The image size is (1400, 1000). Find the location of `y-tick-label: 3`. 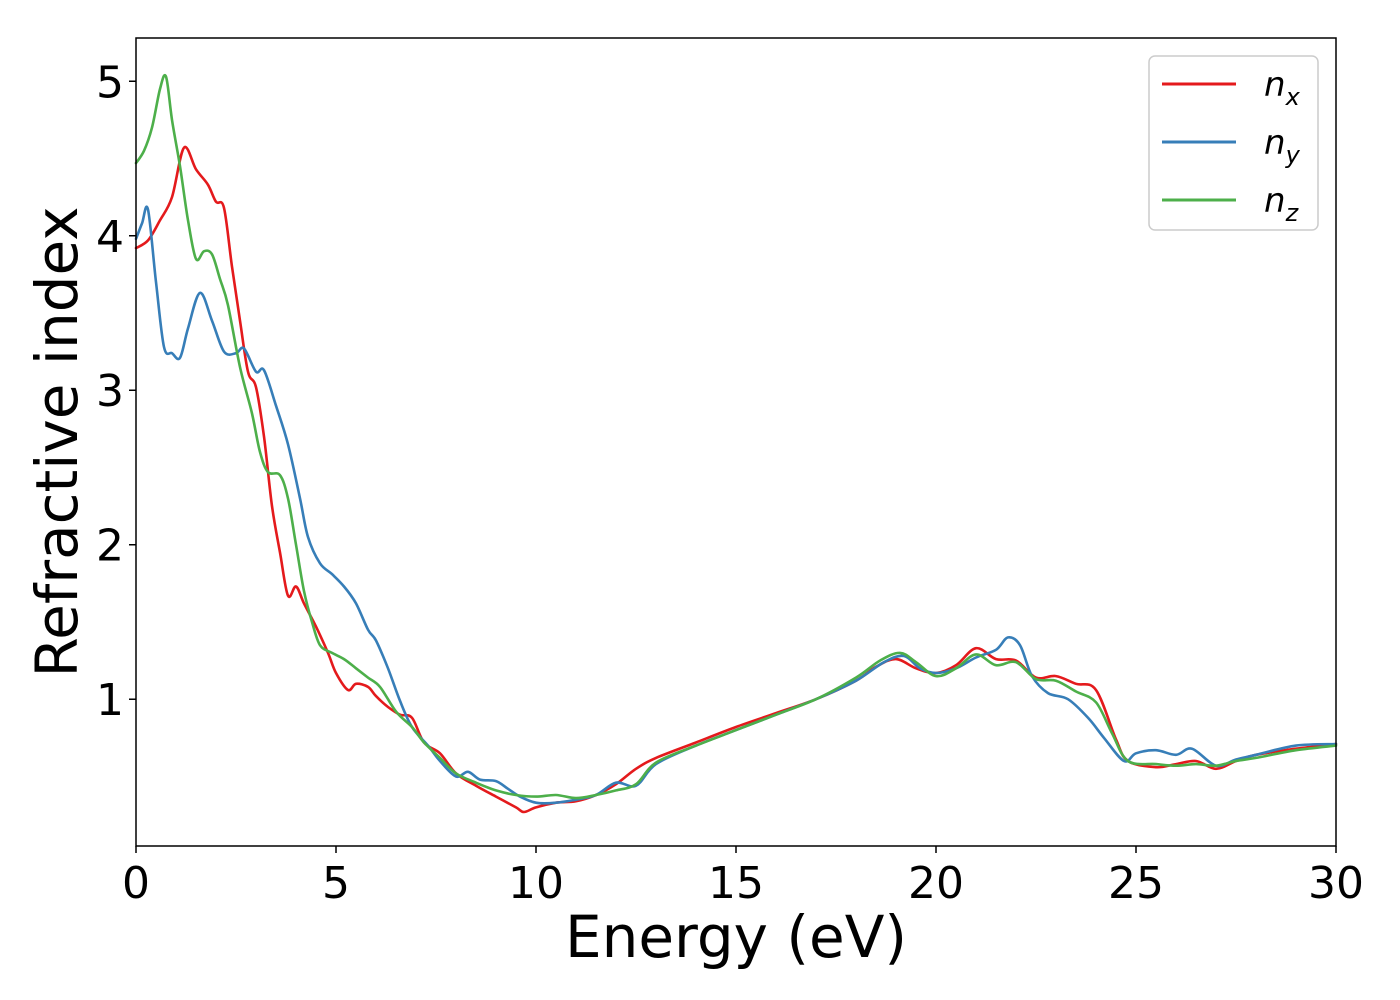

y-tick-label: 3 is located at coordinates (110, 391).